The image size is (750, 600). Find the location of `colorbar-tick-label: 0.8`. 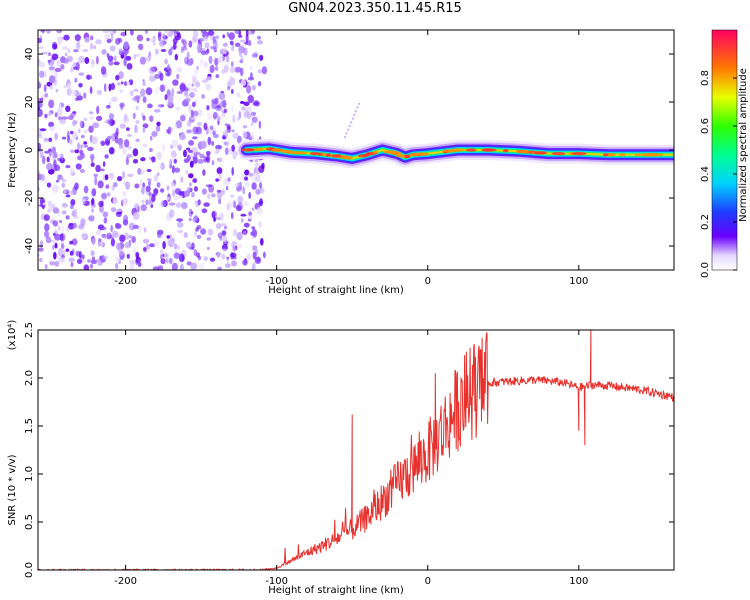

colorbar-tick-label: 0.8 is located at coordinates (705, 78).